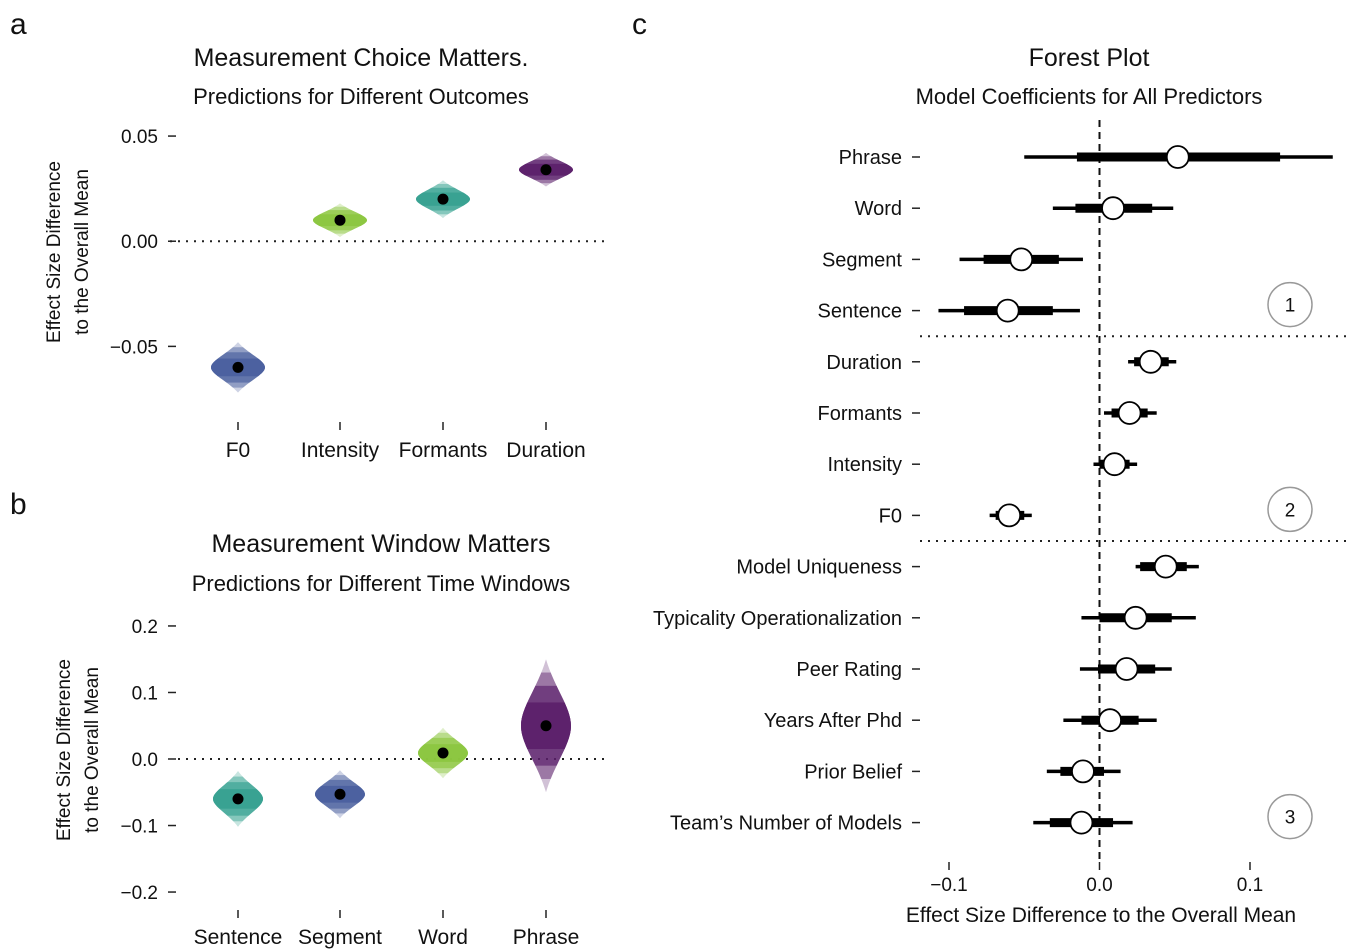 This screenshot has height=951, width=1353. I want to click on c-row-label: Sentence, so click(859, 312).